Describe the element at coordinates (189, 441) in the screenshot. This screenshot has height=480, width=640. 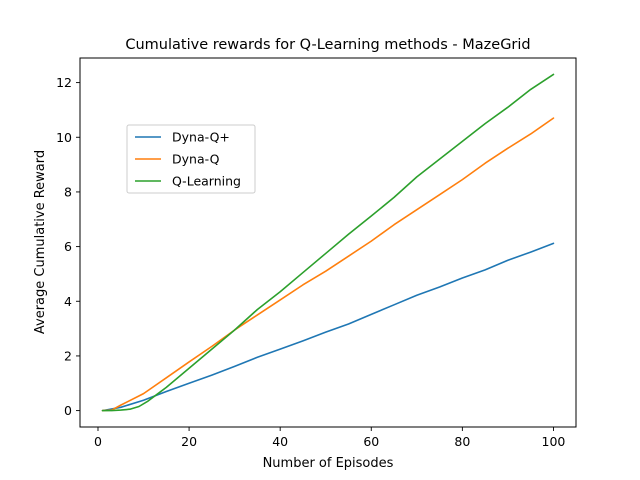
I see `x-tick-label: 20` at that location.